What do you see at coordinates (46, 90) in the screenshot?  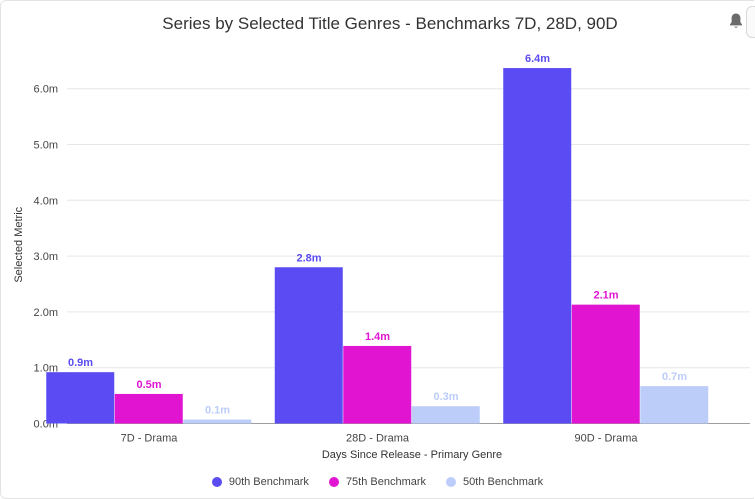 I see `y-tick-label: 6.0m` at bounding box center [46, 90].